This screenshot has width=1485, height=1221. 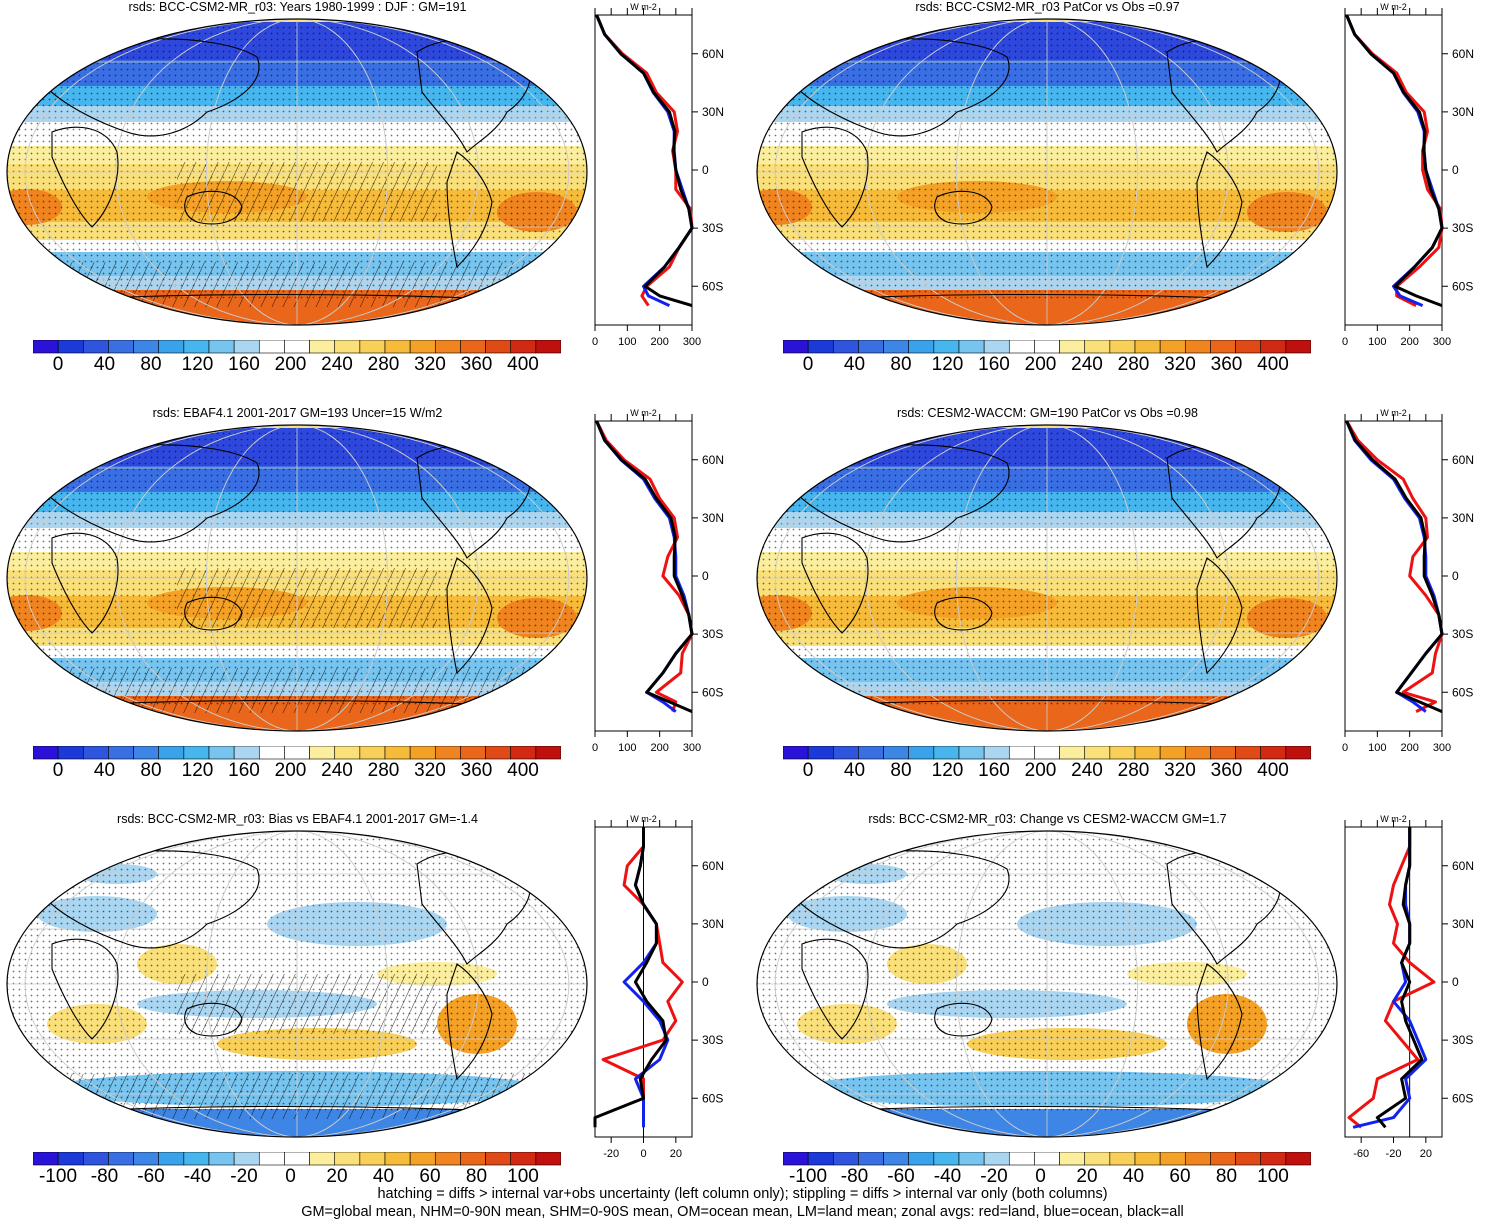 I want to click on colorbar-tick-label: 40, so click(x=854, y=364).